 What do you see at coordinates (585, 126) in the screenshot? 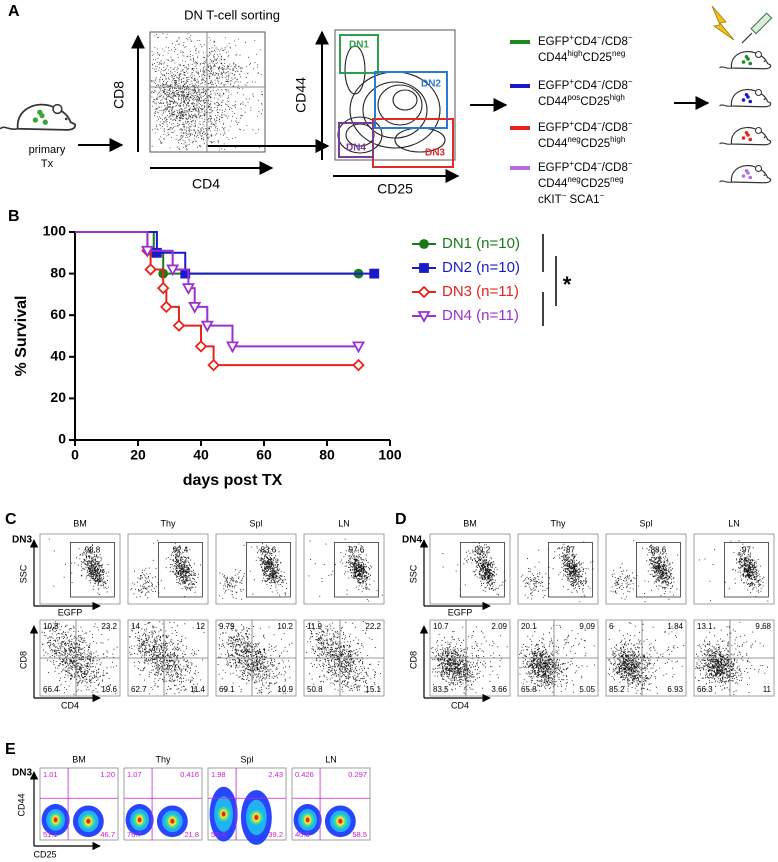
I see `population-label: EGFP+CD4−/CD8−` at bounding box center [585, 126].